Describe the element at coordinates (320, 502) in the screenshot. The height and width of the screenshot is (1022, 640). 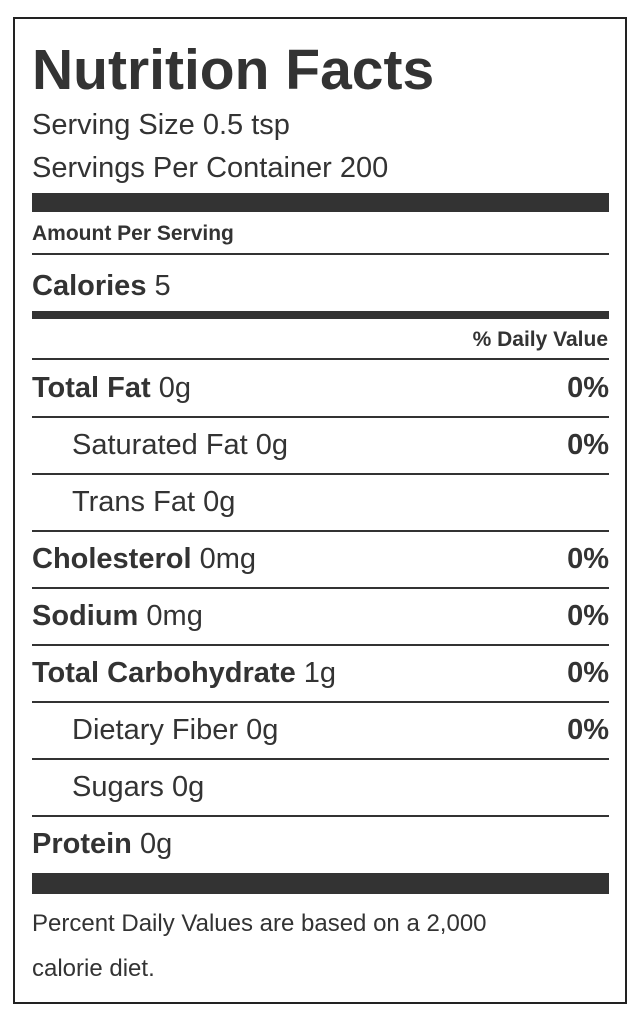
I see `nutrient-row: Trans Fat 0g` at that location.